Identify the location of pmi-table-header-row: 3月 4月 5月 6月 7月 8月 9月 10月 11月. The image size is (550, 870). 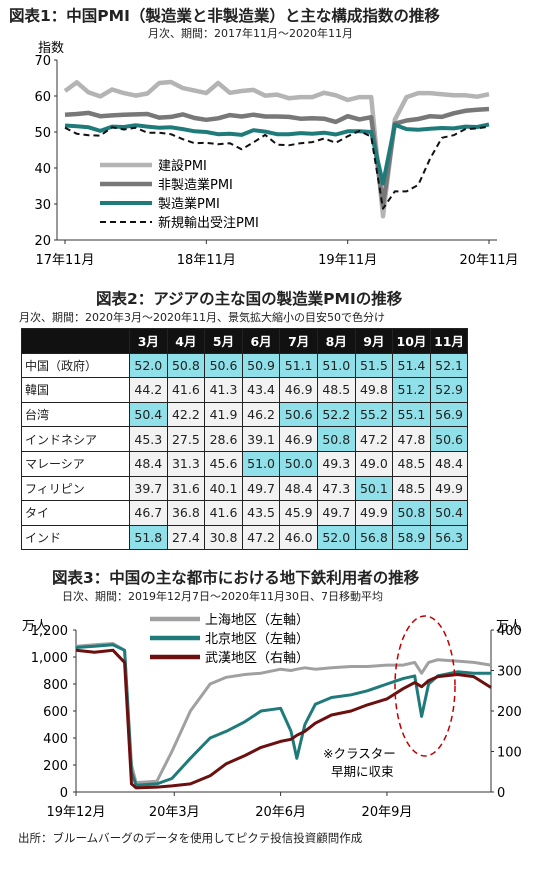
(245, 341).